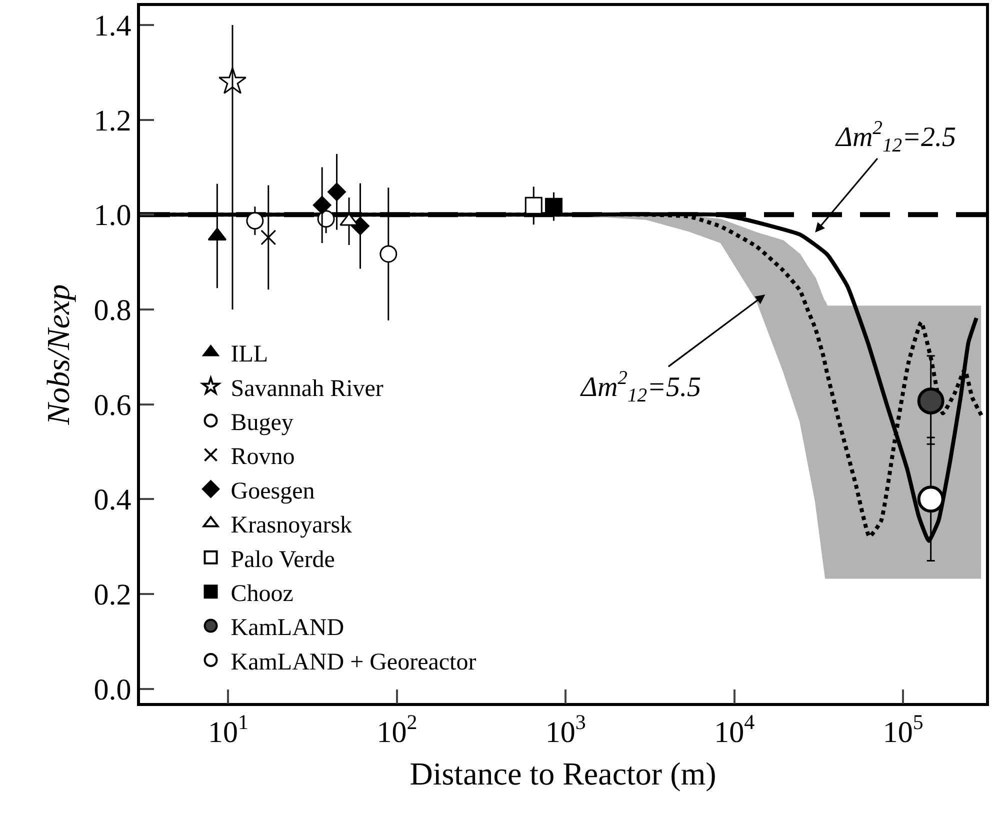  What do you see at coordinates (895, 137) in the screenshot?
I see `annotation: Δm$^{2}$$_{12}$=2.5` at bounding box center [895, 137].